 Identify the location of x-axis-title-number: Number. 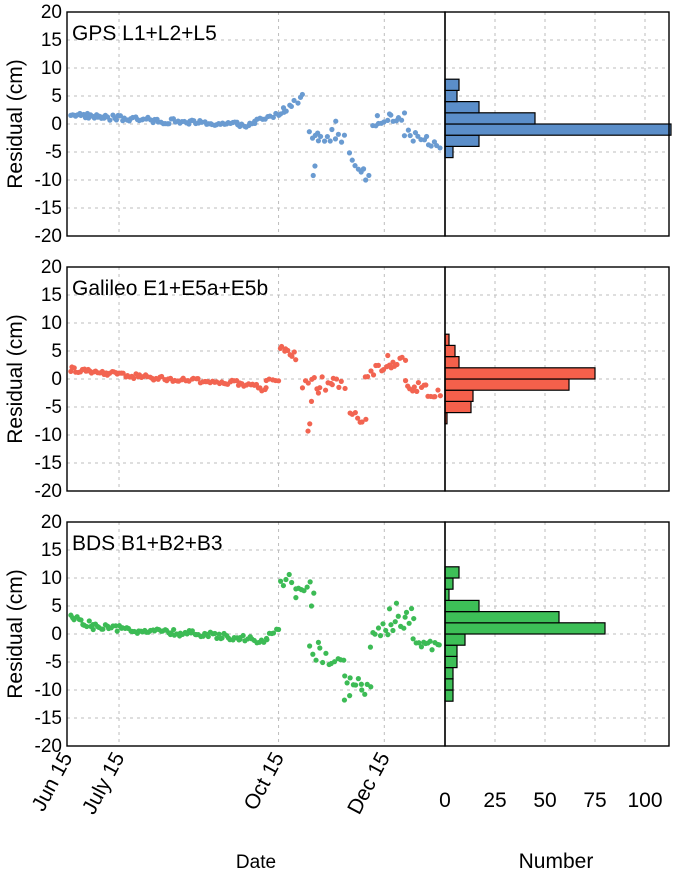
(556, 861).